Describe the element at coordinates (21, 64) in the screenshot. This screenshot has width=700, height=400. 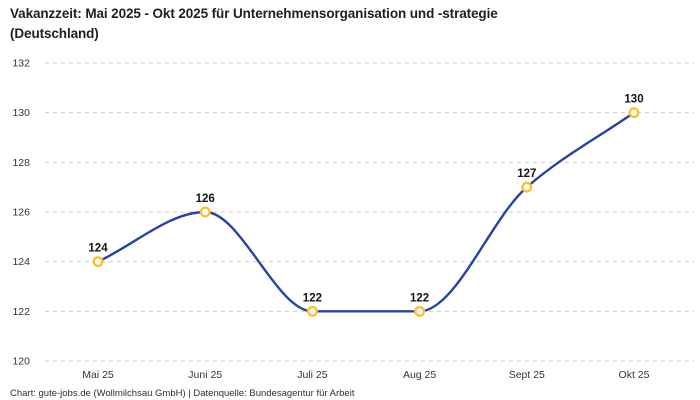
I see `y-tick-label: 132` at that location.